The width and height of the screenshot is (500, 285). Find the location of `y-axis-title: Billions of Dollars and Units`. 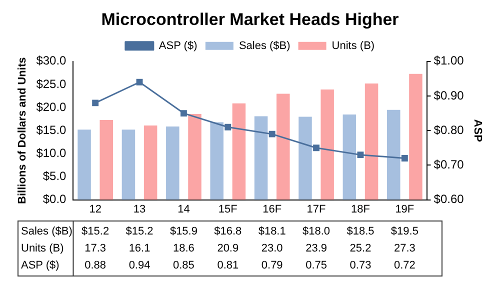

y-axis-title: Billions of Dollars and Units is located at coordinates (22, 130).